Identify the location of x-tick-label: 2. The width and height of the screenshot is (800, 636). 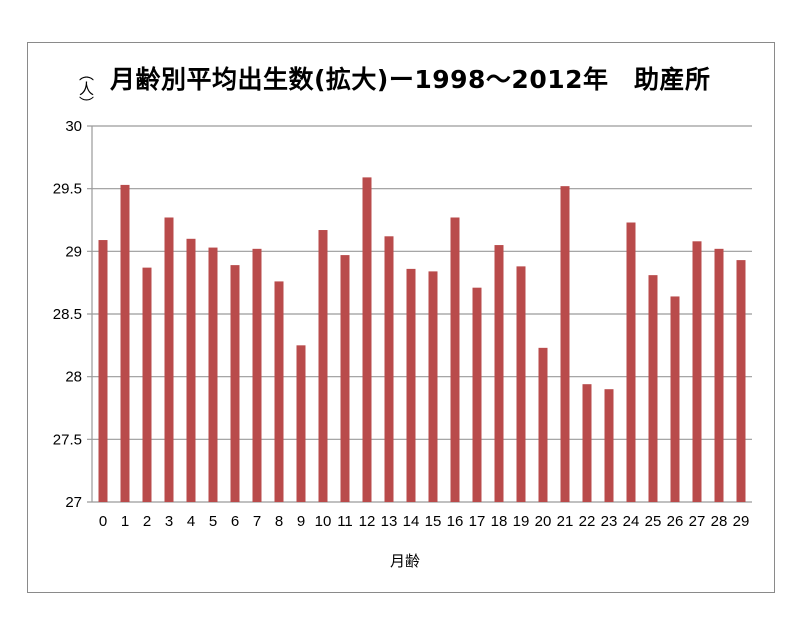
(147, 521).